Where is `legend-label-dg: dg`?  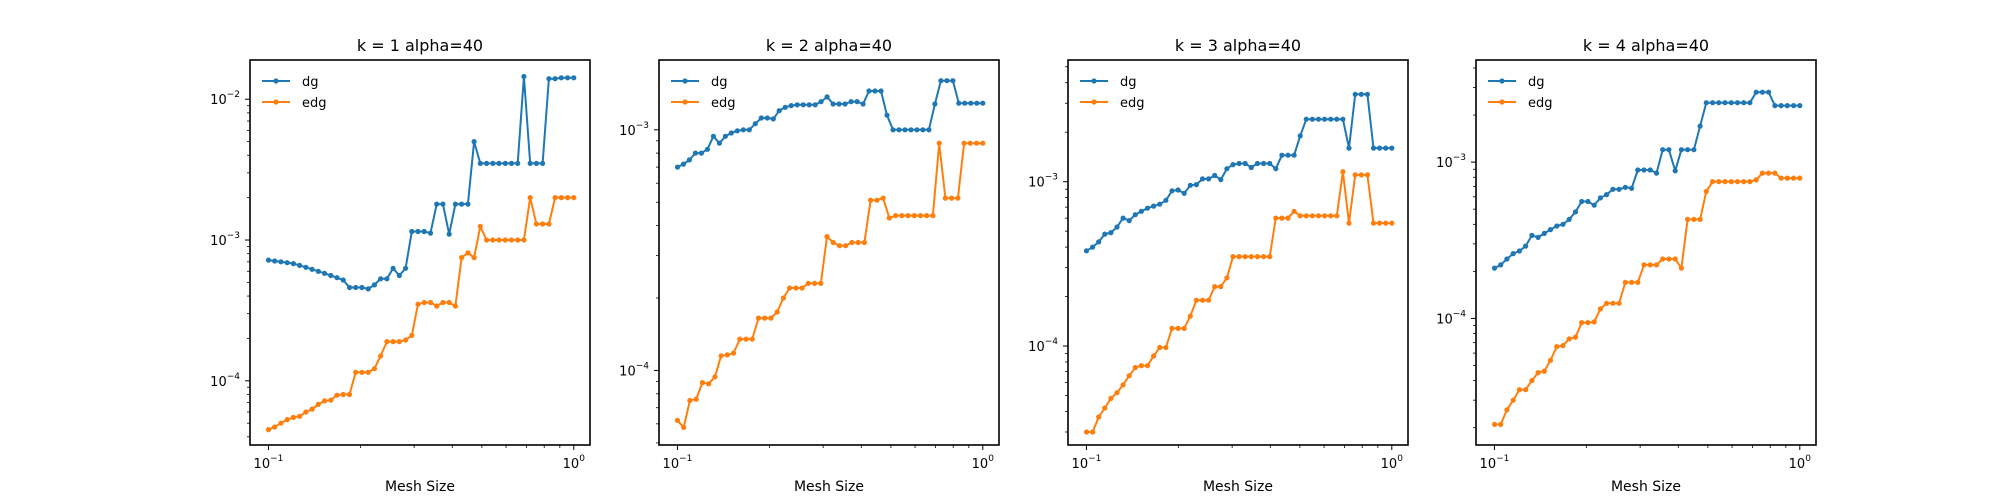
legend-label-dg: dg is located at coordinates (719, 82).